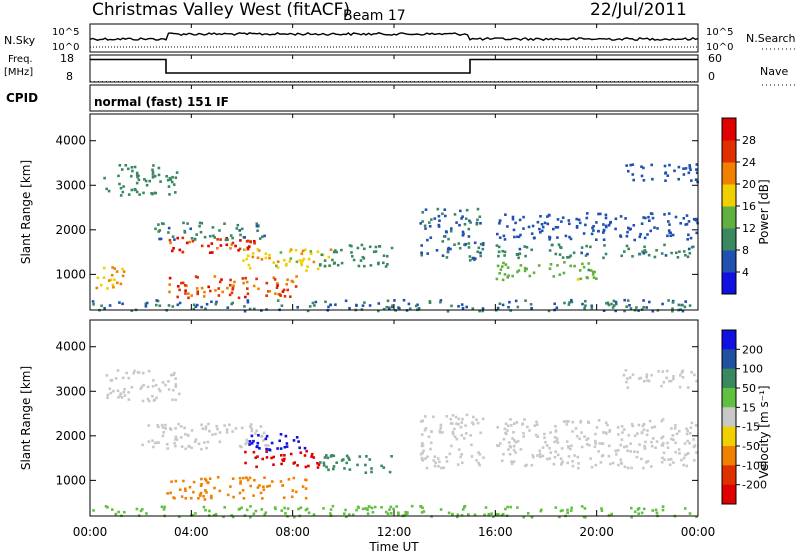 The height and width of the screenshot is (554, 800). What do you see at coordinates (749, 184) in the screenshot?
I see `colorbar-tick-label: 20` at bounding box center [749, 184].